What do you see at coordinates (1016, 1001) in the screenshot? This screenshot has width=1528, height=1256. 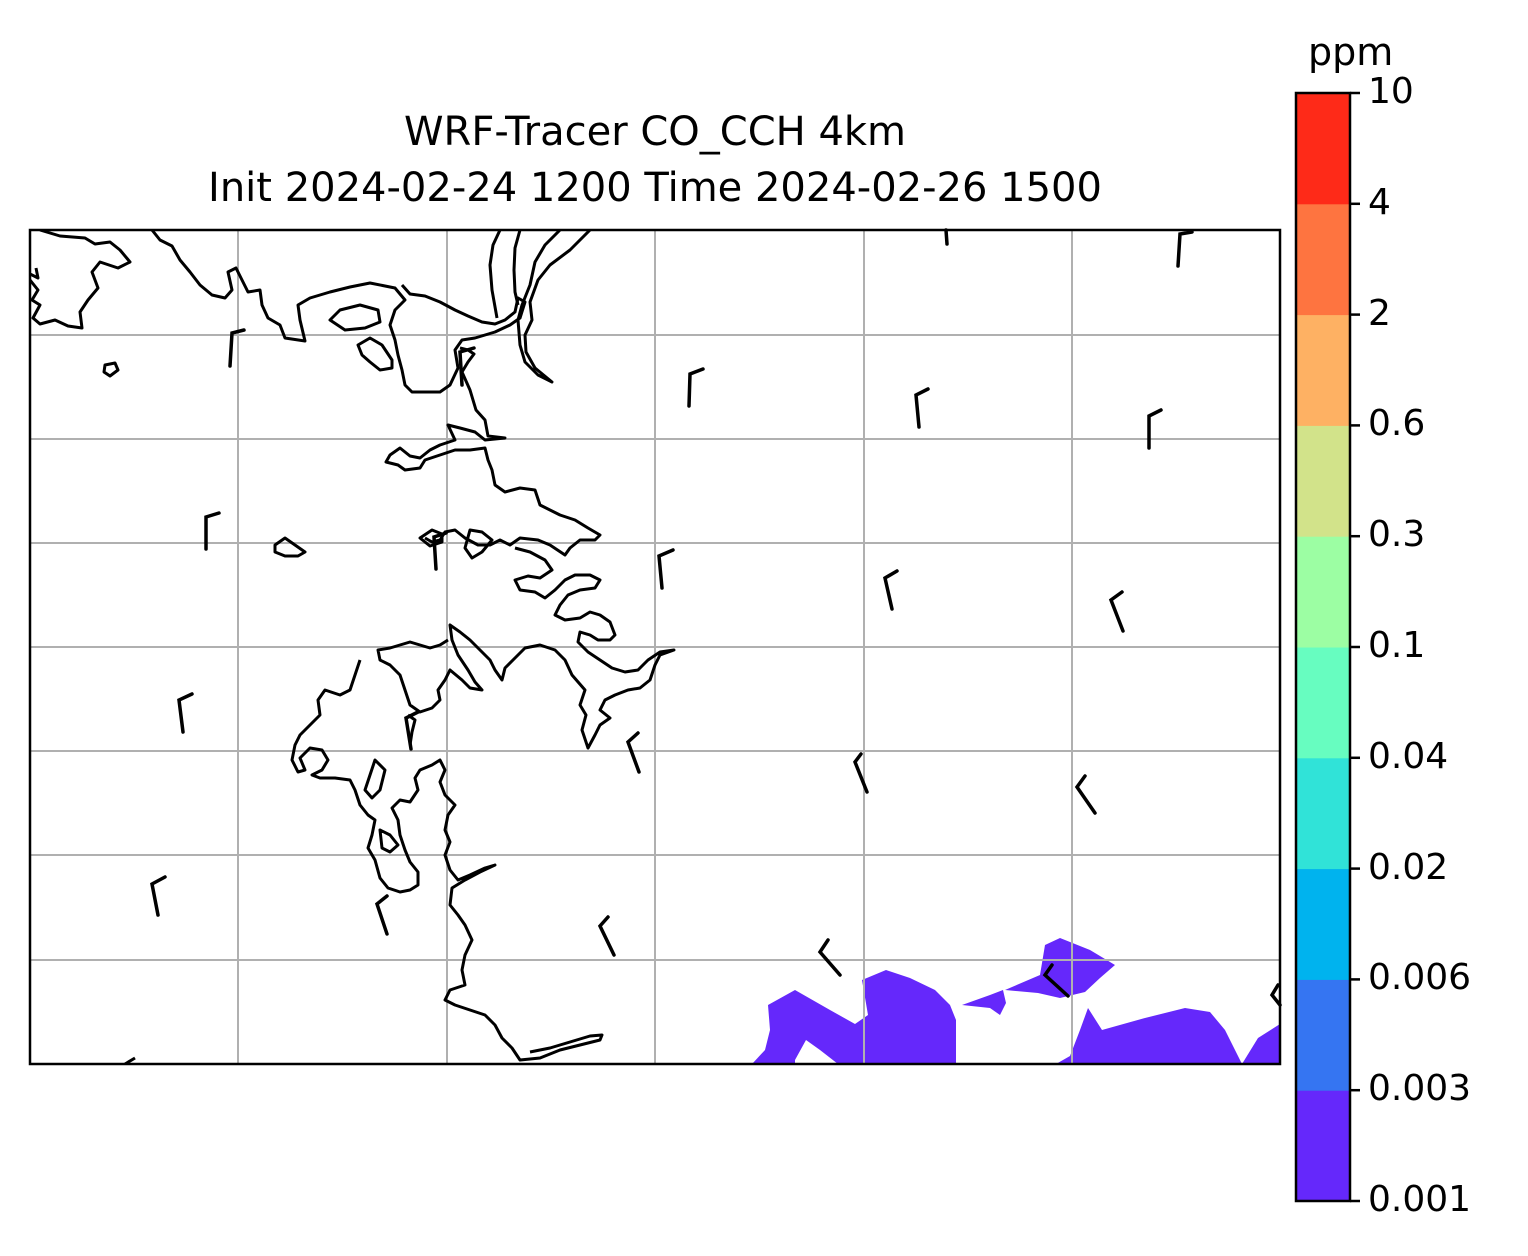 I see `tracer-concentration-fill` at bounding box center [1016, 1001].